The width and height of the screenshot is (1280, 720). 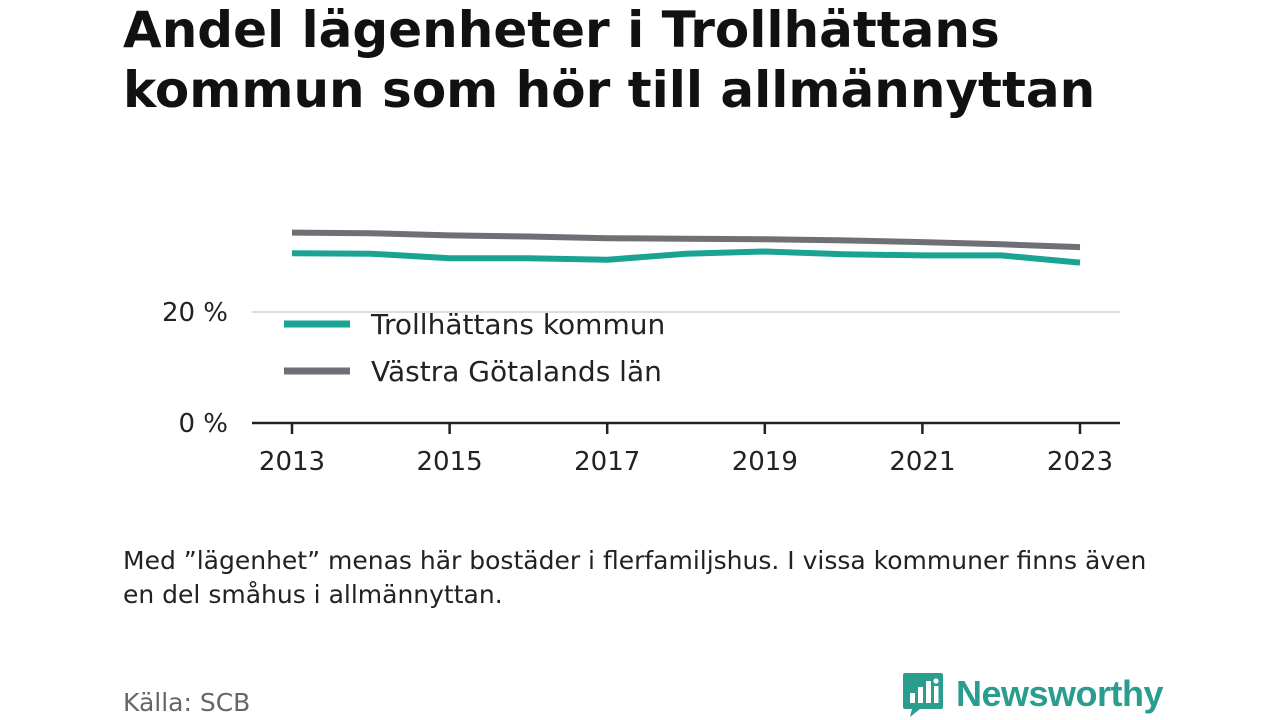 What do you see at coordinates (607, 462) in the screenshot?
I see `x-tick-label: 2017` at bounding box center [607, 462].